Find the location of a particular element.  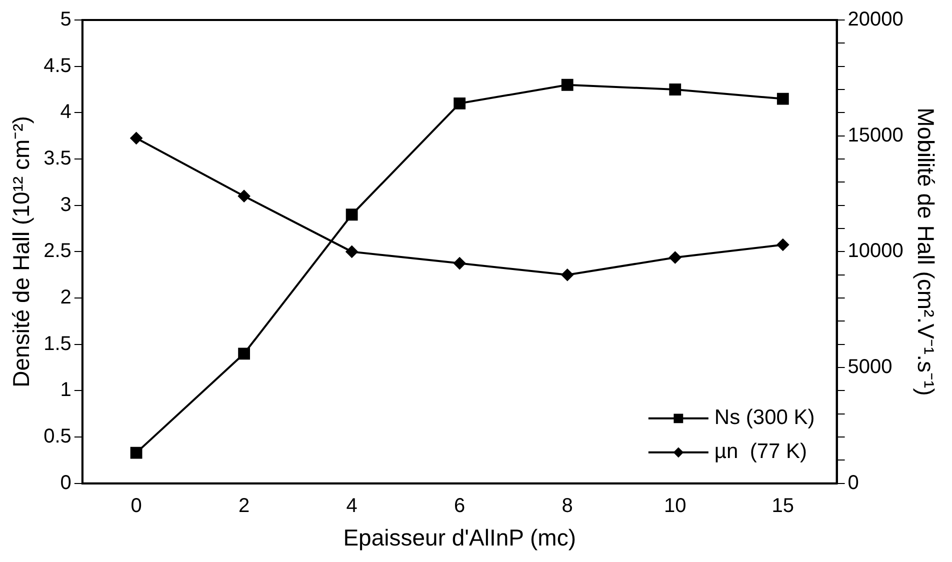

y2-tick-label: 5000 is located at coordinates (870, 367).